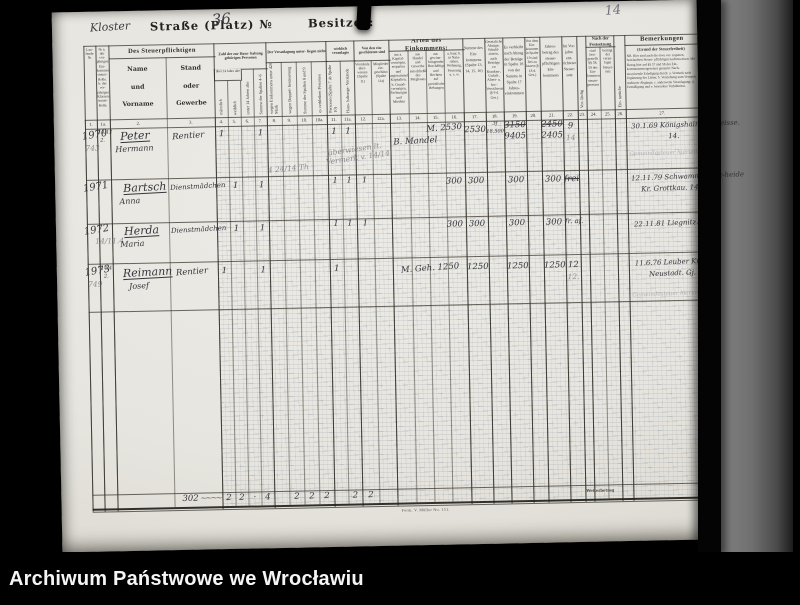  I want to click on column-header-label: unter 14 Jahren alte, so click(247, 98).